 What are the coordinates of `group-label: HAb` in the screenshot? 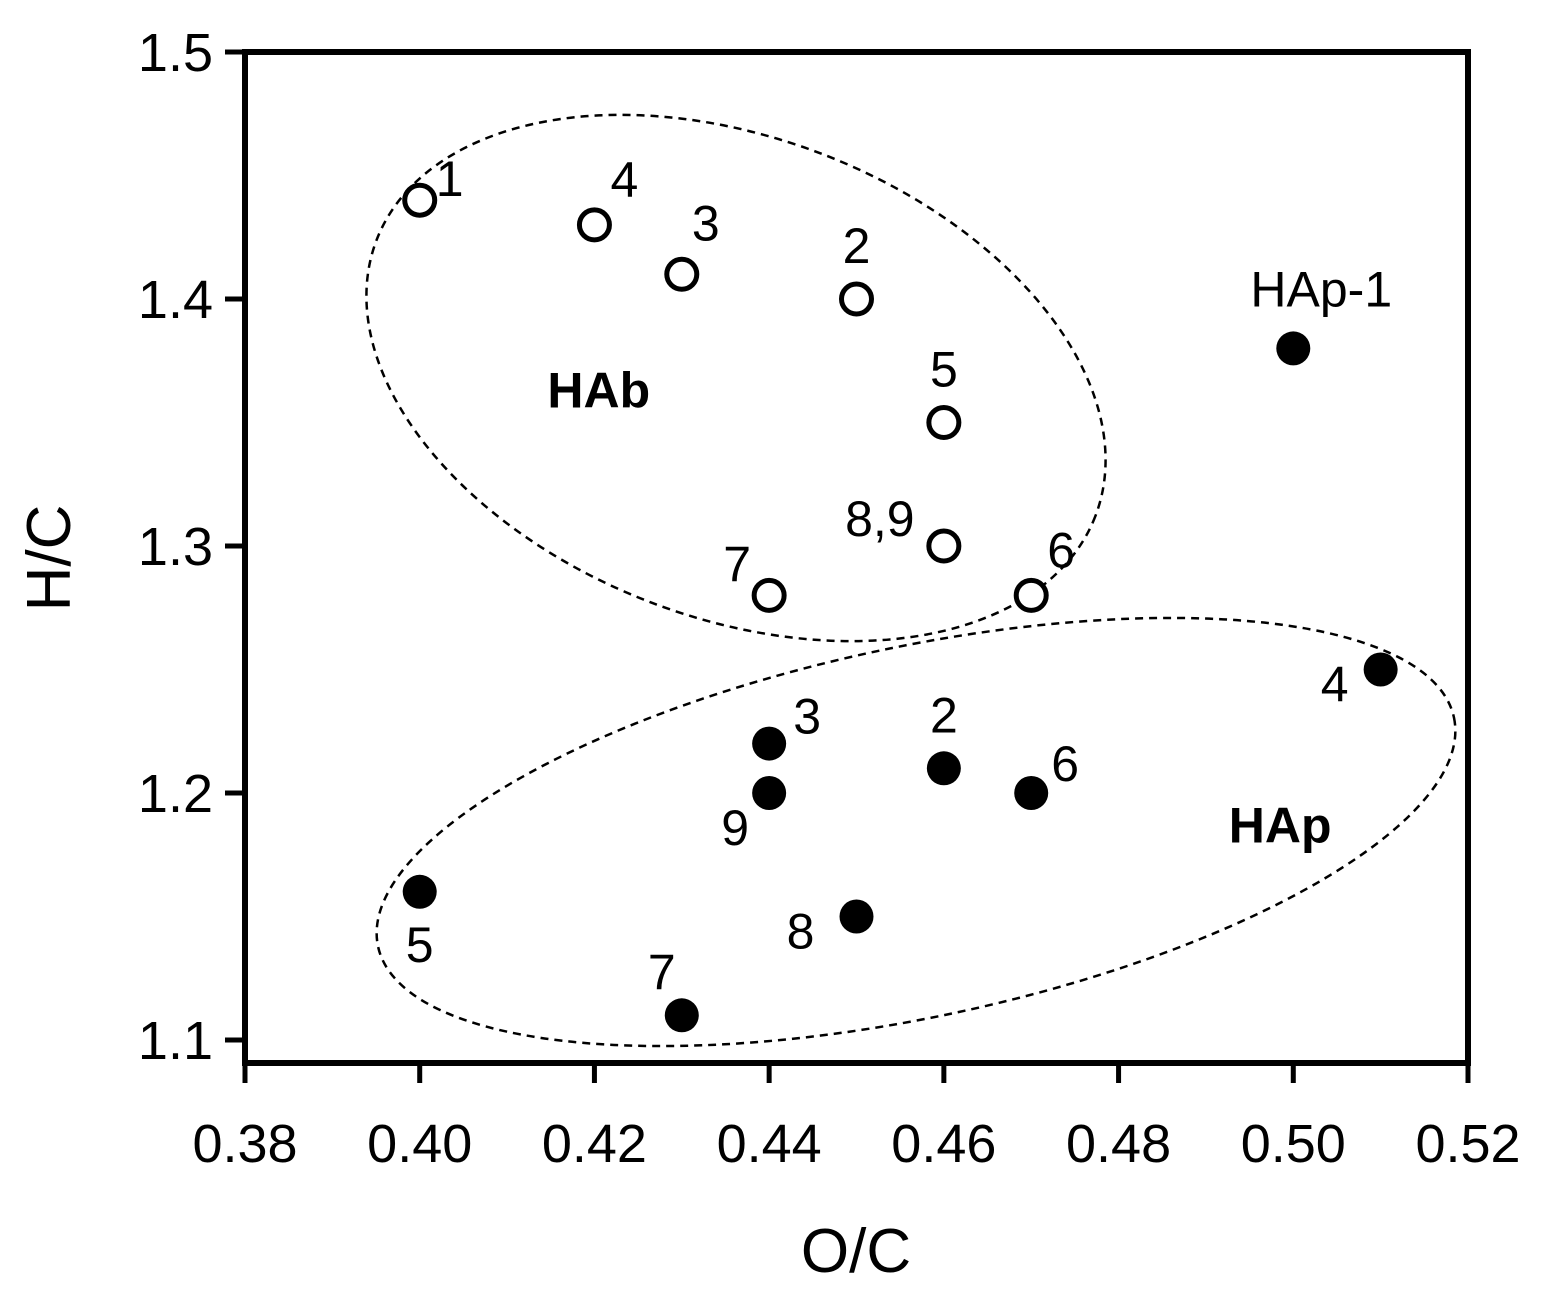 It's located at (598, 391).